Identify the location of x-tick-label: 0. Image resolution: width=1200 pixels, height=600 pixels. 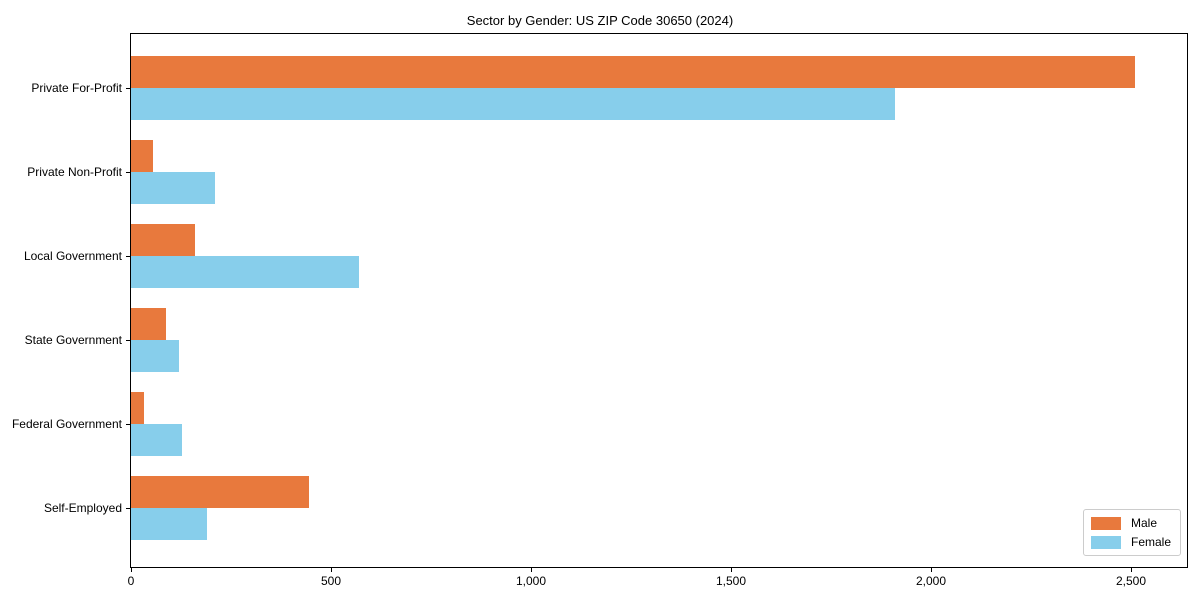
(131, 581).